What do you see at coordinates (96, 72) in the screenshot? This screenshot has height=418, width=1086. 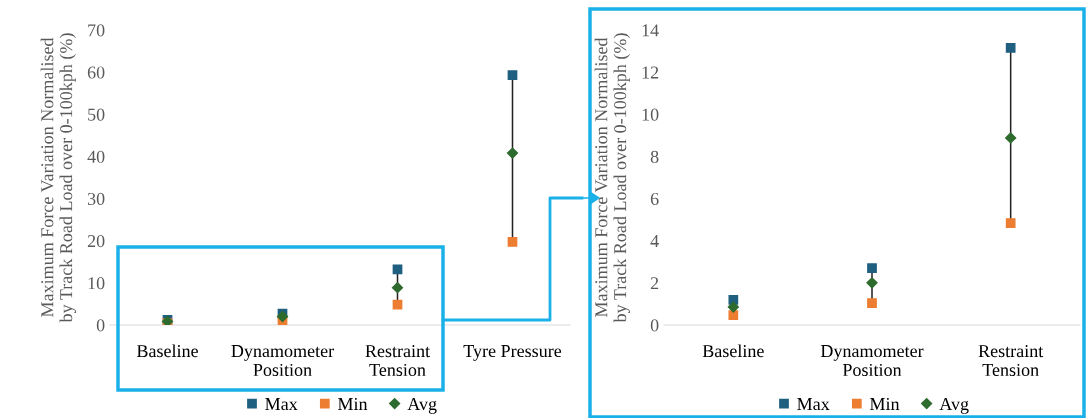 I see `y-tick-label: 60` at bounding box center [96, 72].